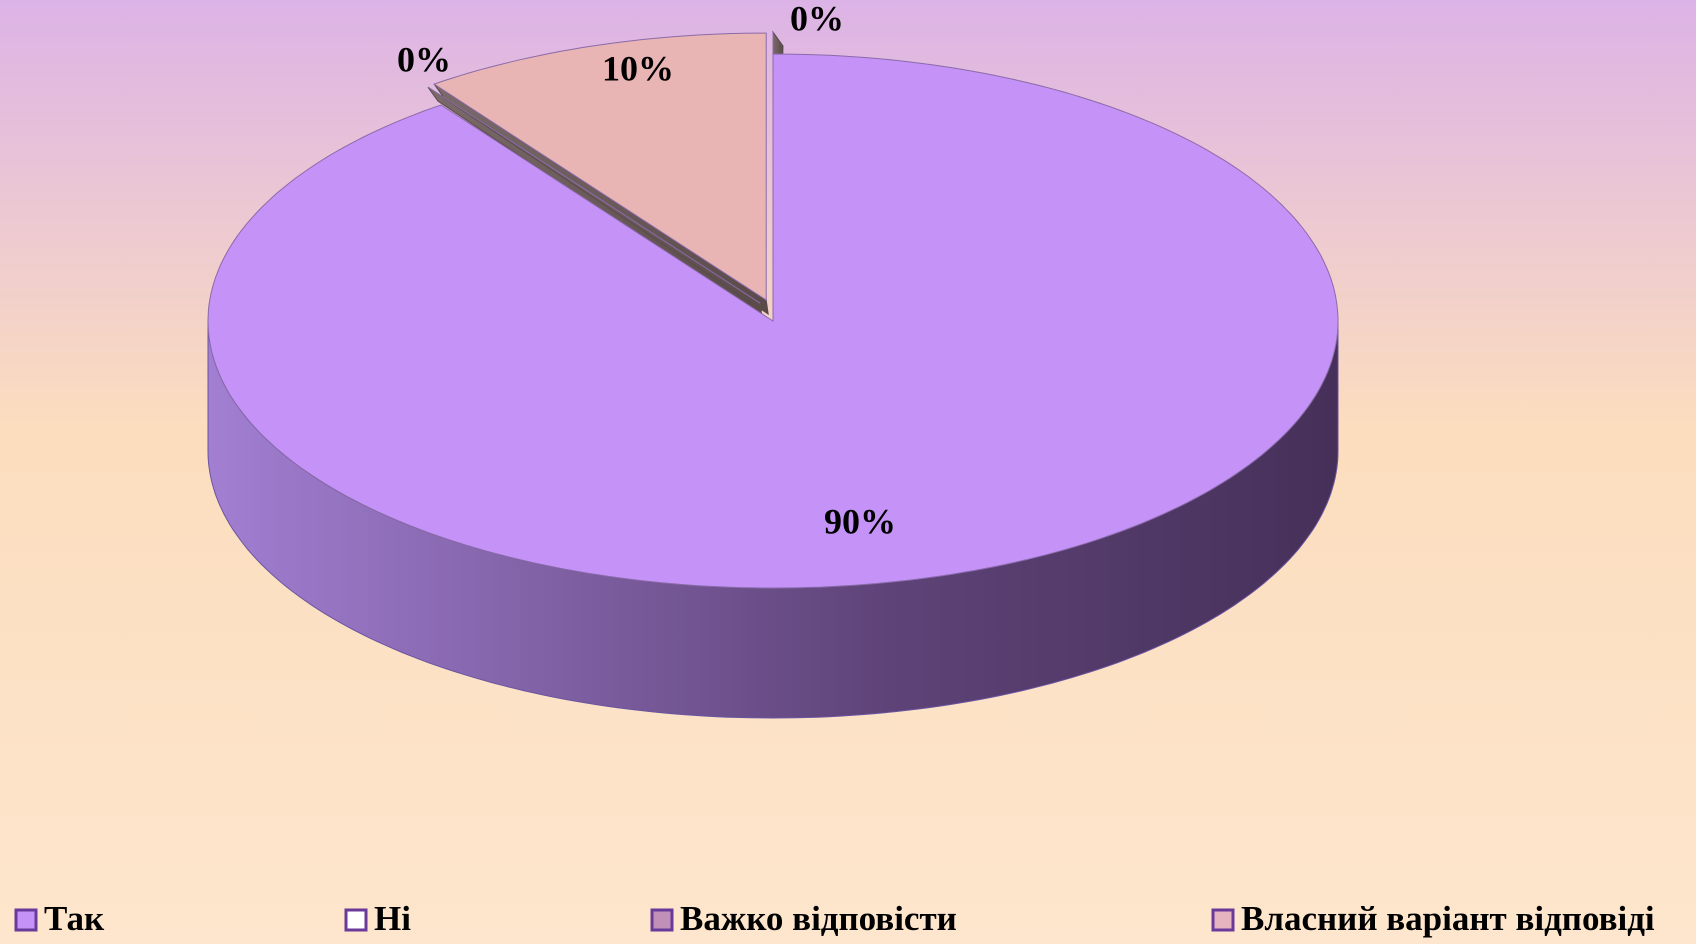 Image resolution: width=1696 pixels, height=944 pixels. Describe the element at coordinates (392, 918) in the screenshot. I see `legend-label: Ні` at that location.